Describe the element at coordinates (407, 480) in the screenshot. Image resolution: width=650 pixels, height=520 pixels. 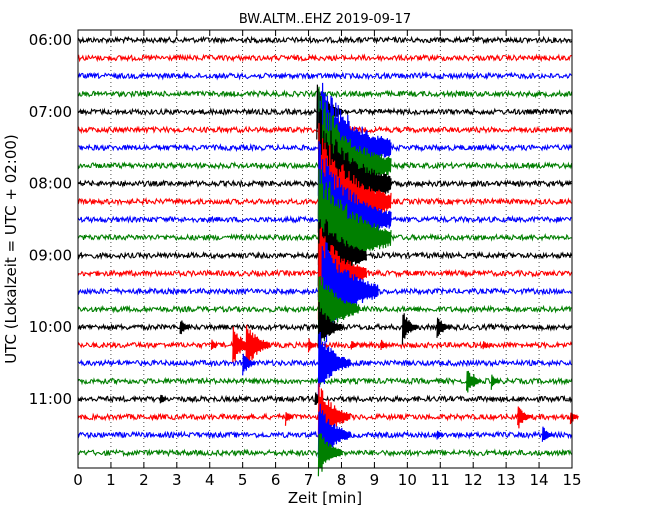
I see `x-tick-label: 10` at that location.